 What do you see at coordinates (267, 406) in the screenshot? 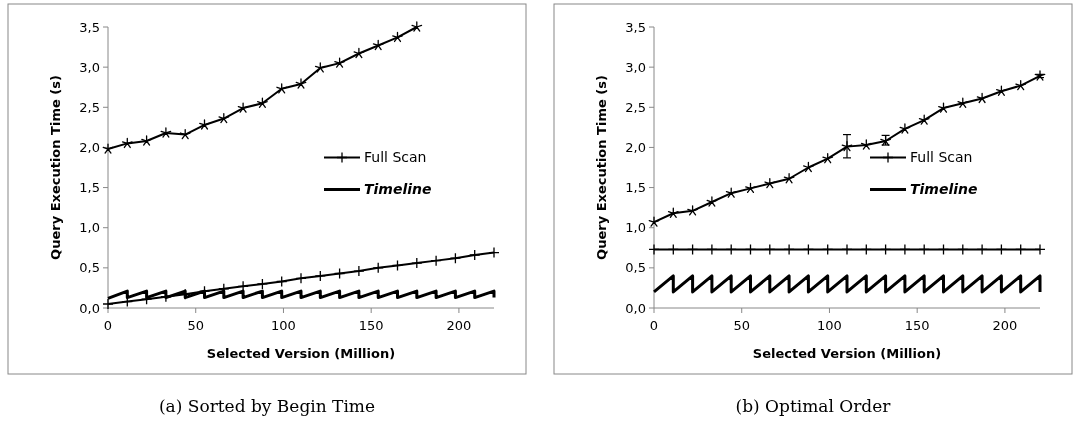
I see `text: (a) Sorted by Begin Time` at bounding box center [267, 406].